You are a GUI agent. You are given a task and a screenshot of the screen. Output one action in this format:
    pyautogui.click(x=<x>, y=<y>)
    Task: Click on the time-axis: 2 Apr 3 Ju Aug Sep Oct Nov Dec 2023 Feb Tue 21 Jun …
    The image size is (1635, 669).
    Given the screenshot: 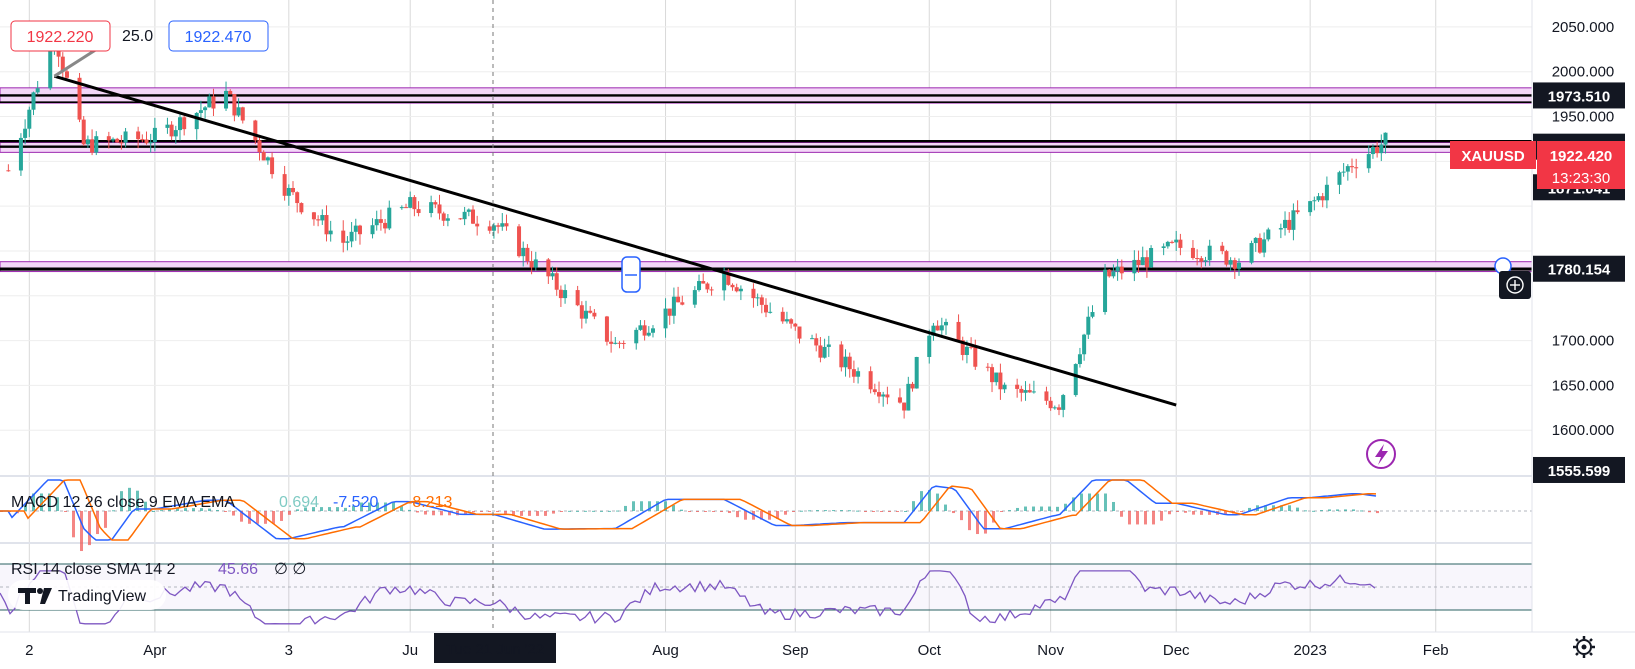 What is the action you would take?
    pyautogui.click(x=817, y=647)
    